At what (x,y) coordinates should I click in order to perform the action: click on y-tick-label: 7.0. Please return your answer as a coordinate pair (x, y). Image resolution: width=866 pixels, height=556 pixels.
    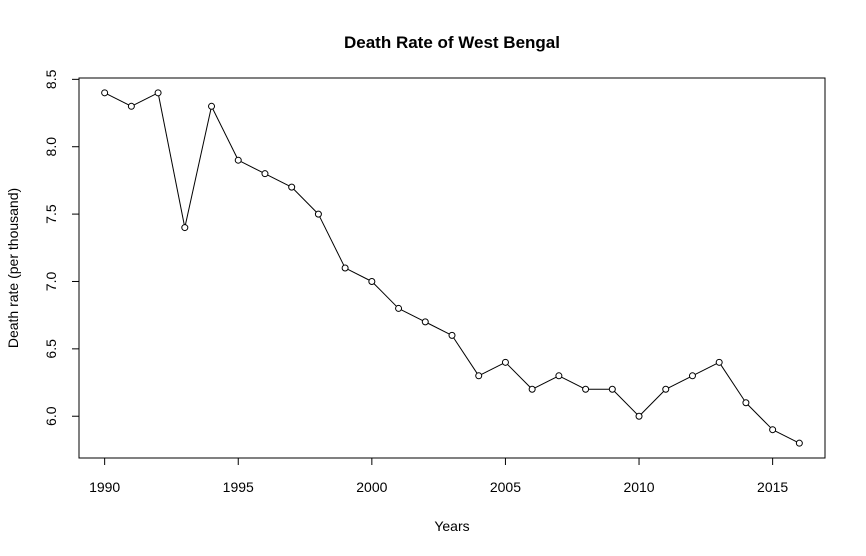
    Looking at the image, I should click on (51, 282).